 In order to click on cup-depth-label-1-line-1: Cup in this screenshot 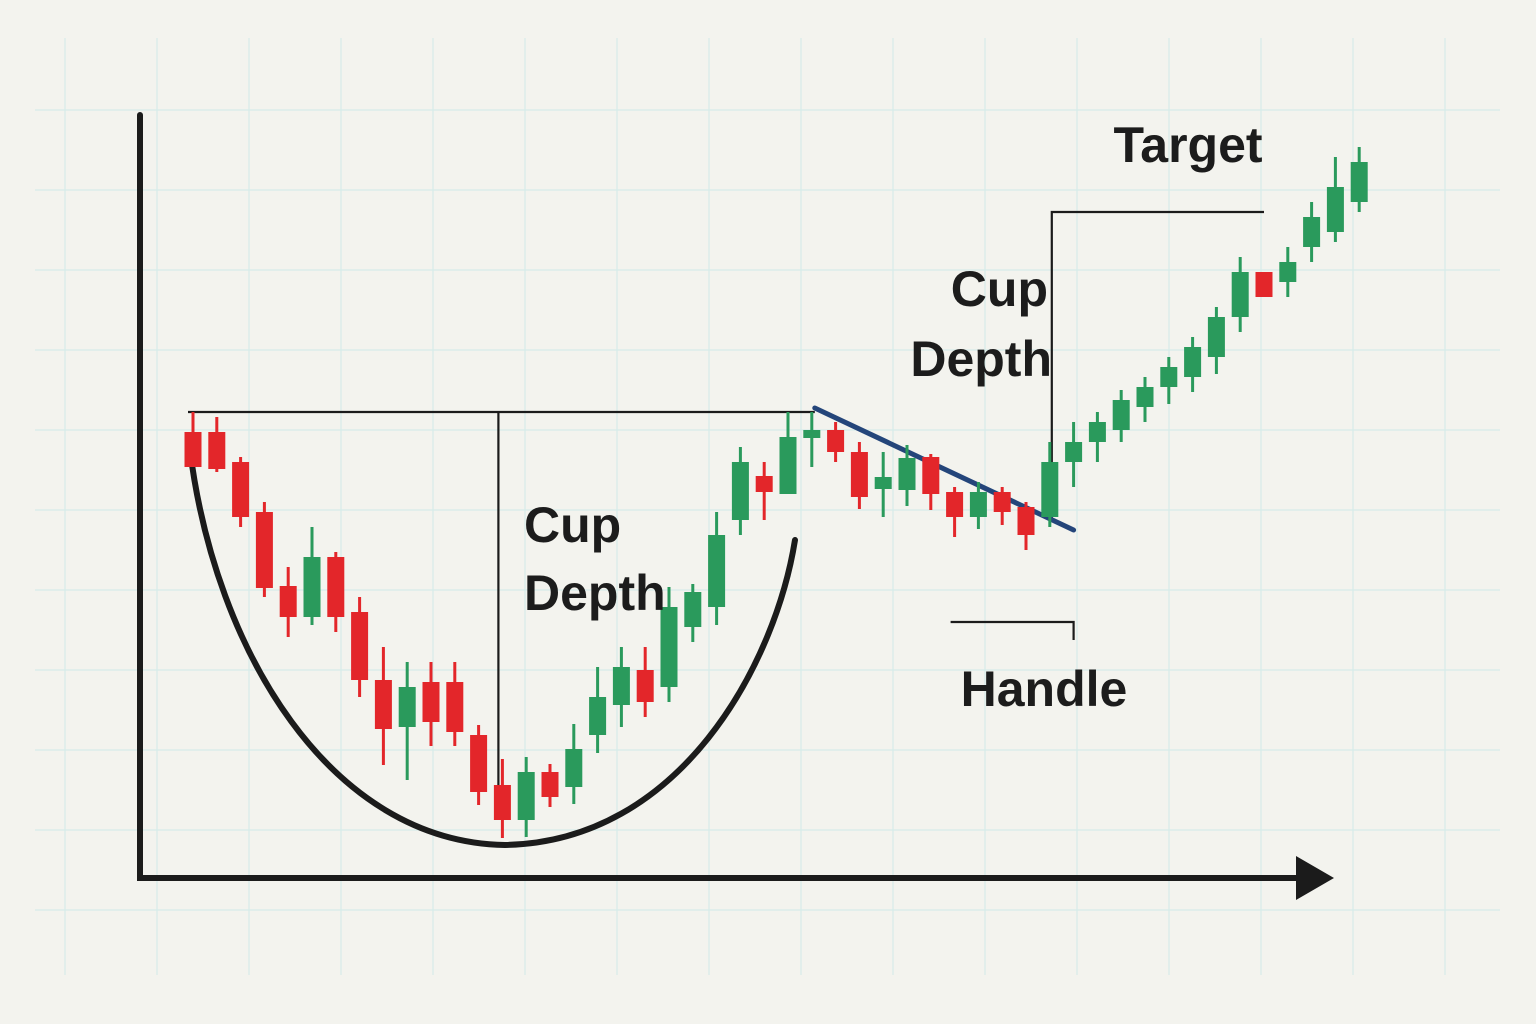, I will do `click(572, 525)`.